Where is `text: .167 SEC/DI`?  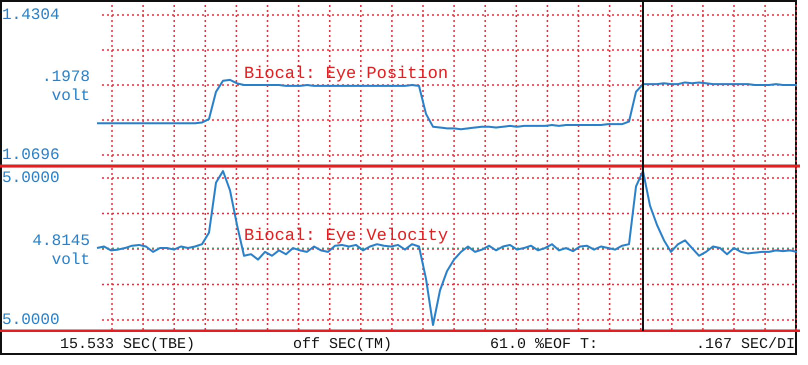 text: .167 SEC/DI is located at coordinates (745, 344).